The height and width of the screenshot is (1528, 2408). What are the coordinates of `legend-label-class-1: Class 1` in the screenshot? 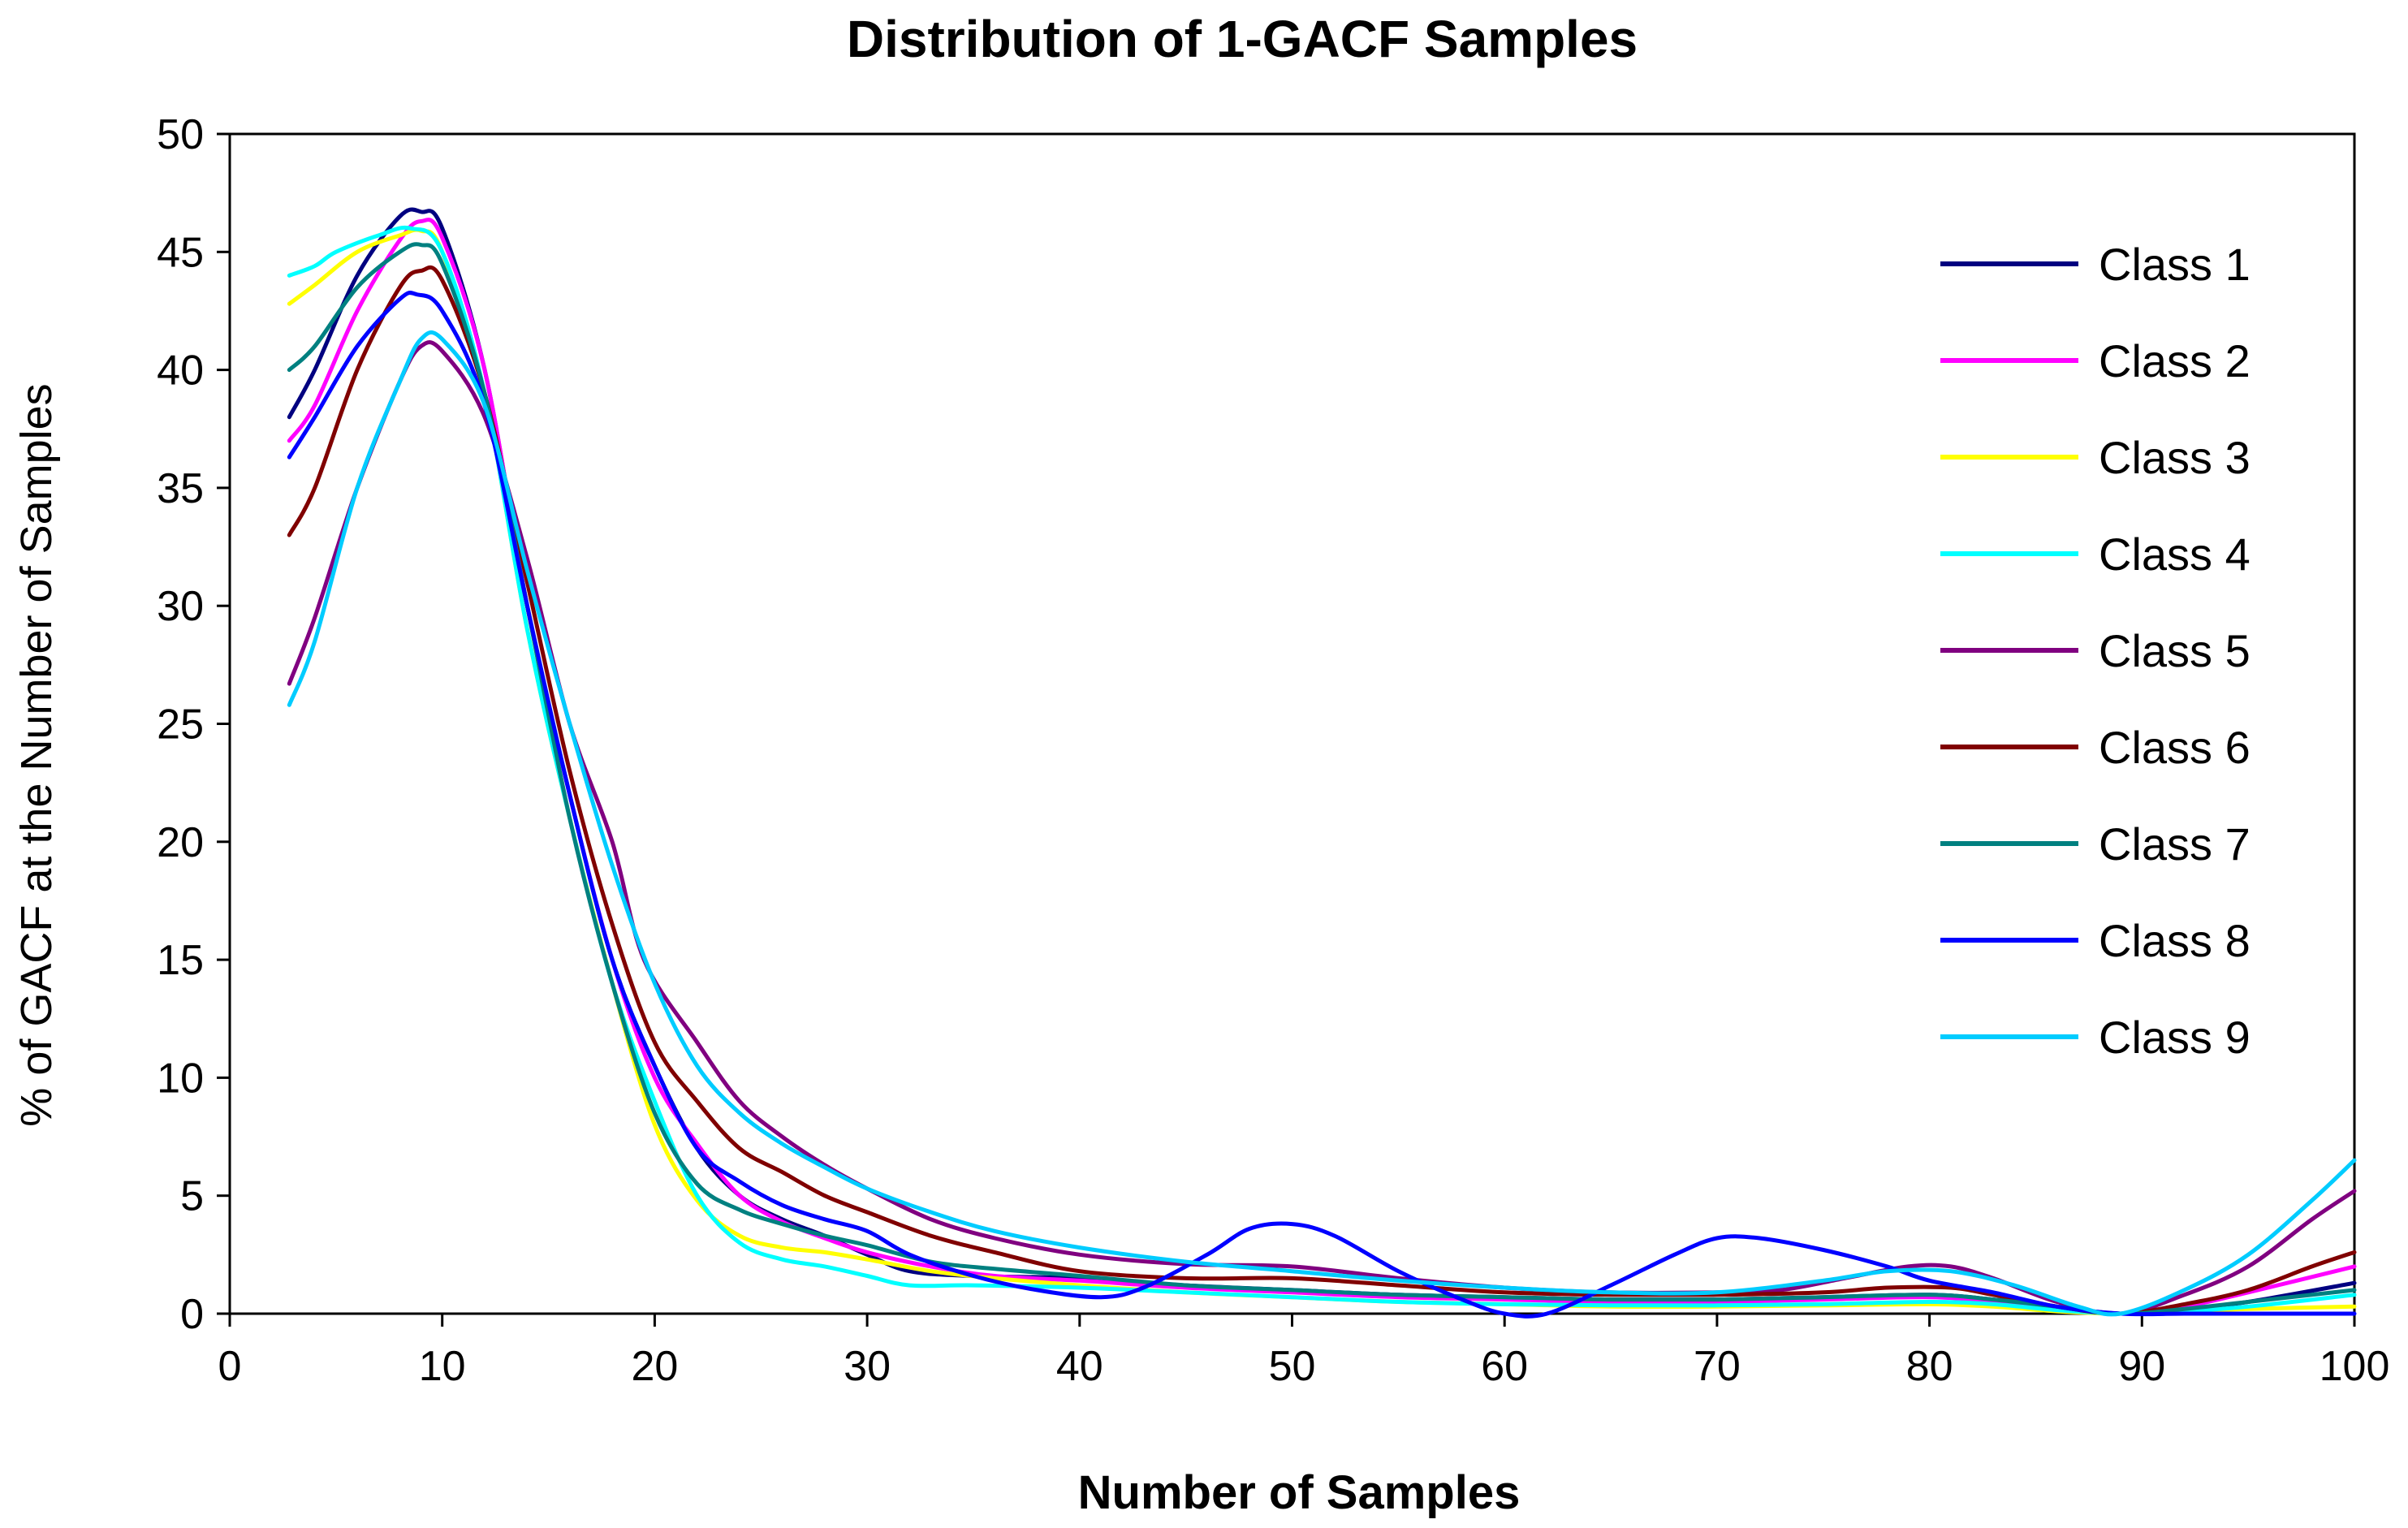 It's located at (2174, 264).